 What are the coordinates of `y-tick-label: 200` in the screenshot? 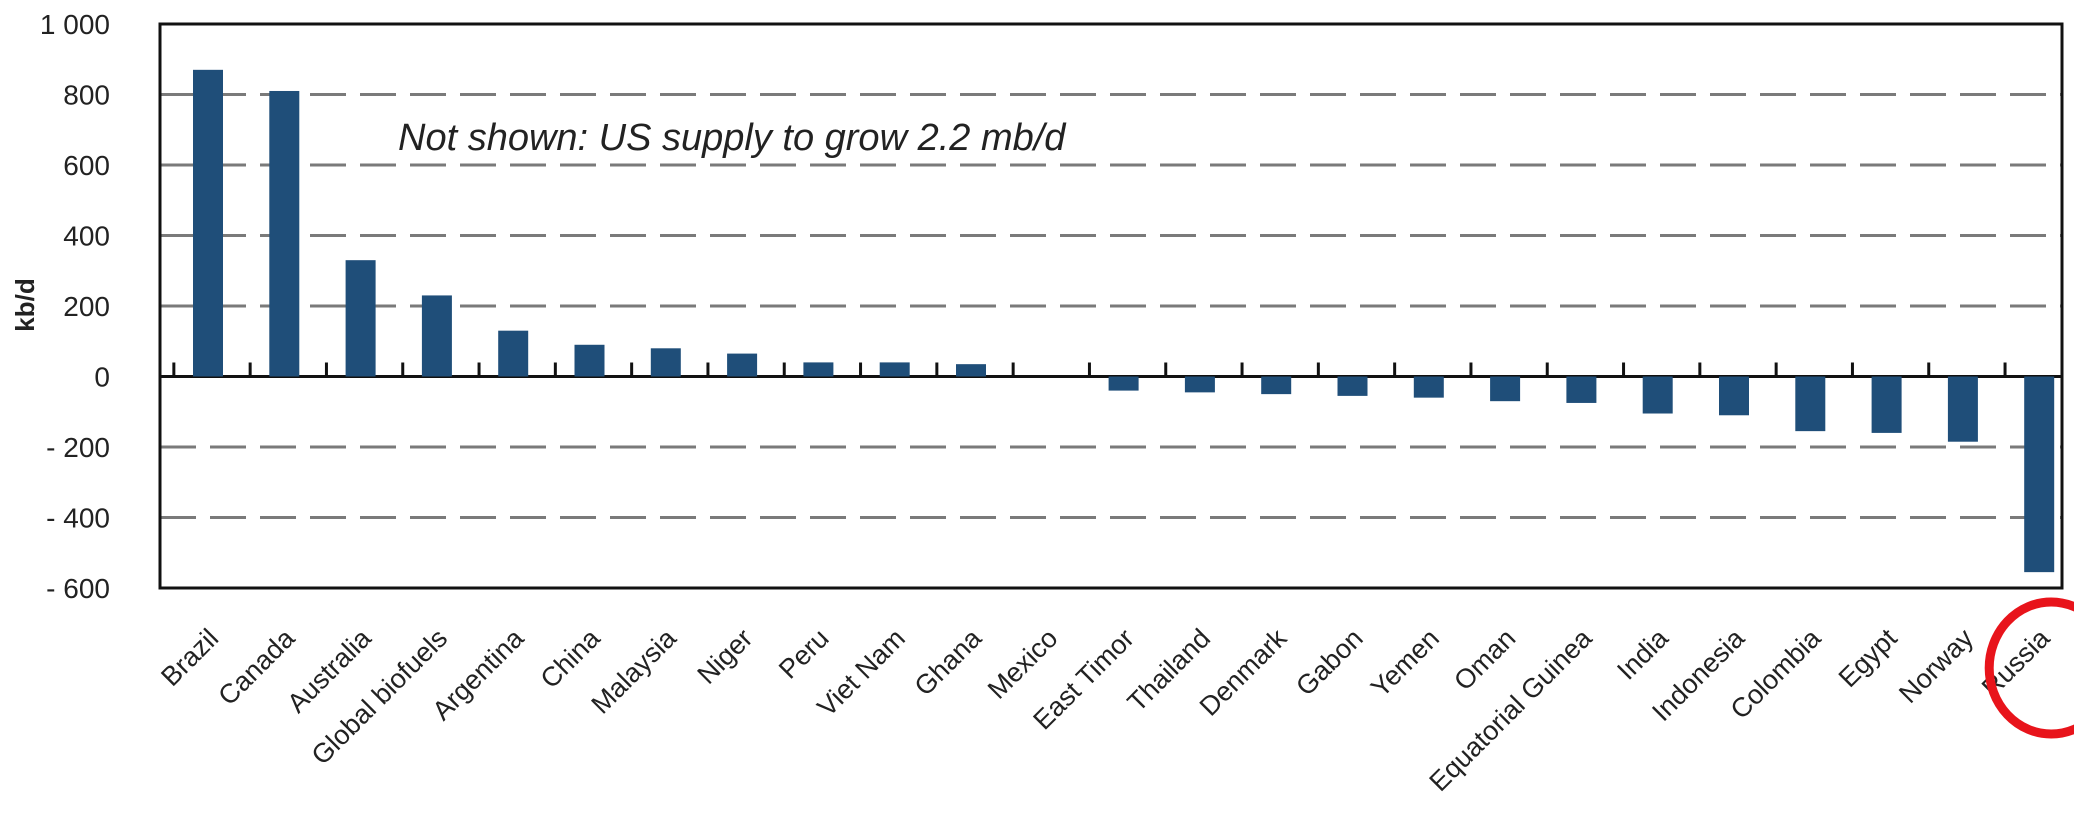 It's located at (86, 306).